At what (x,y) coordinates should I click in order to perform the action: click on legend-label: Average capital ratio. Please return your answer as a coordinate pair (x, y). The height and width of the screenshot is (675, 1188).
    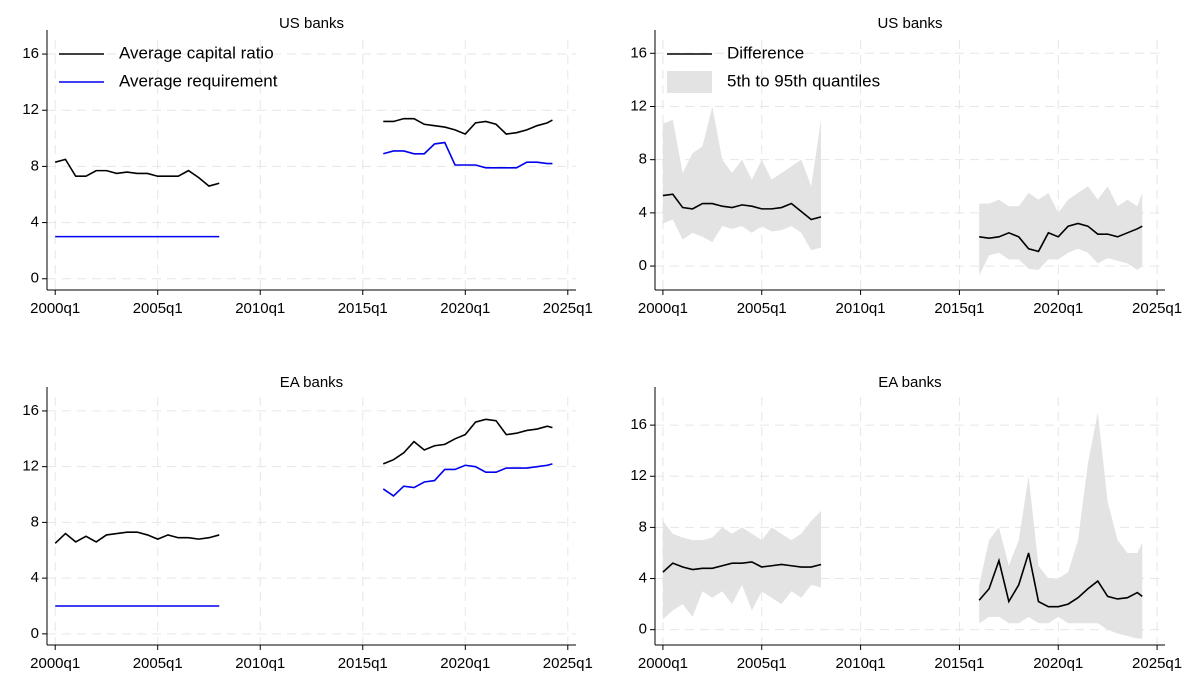
    Looking at the image, I should click on (196, 52).